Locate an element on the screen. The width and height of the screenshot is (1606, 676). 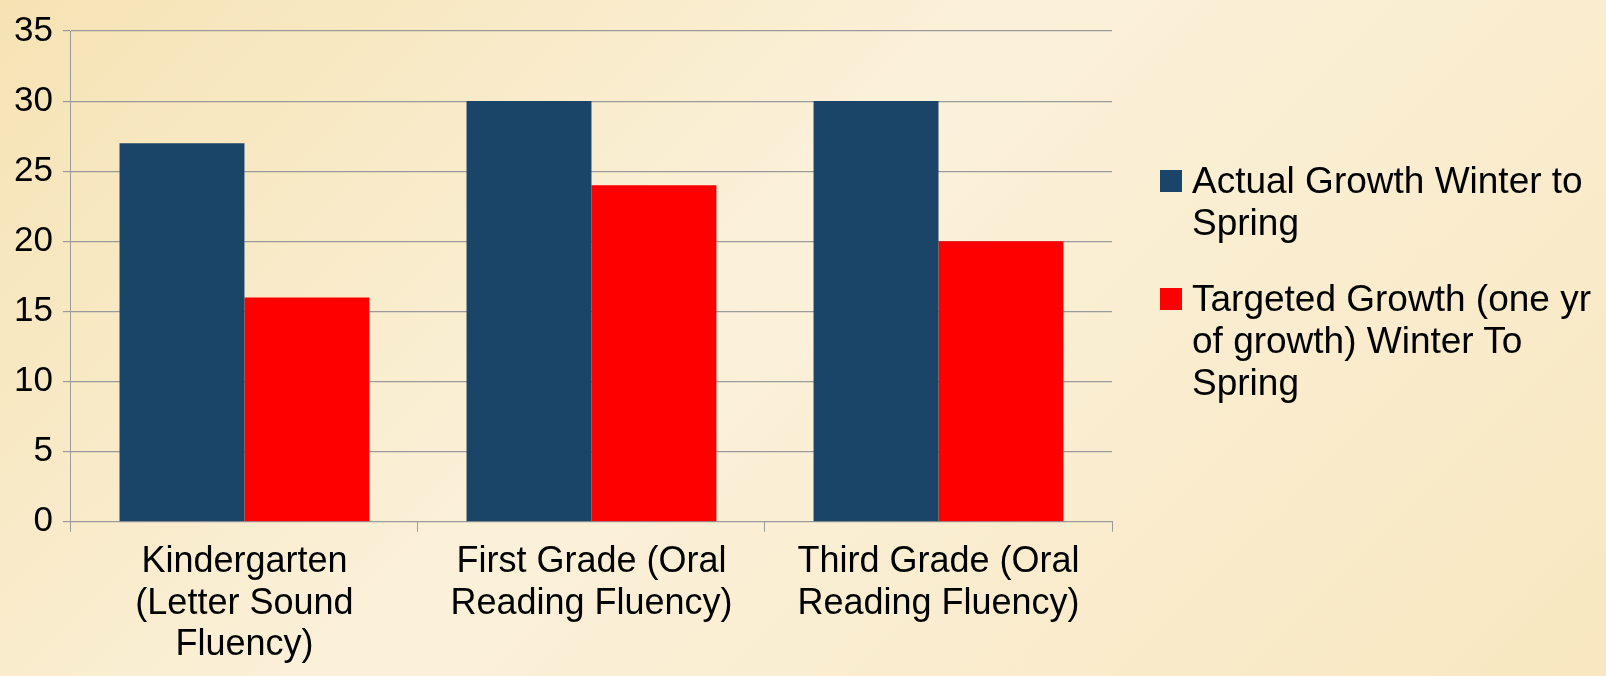
y-tick-label: 10 is located at coordinates (33, 379).